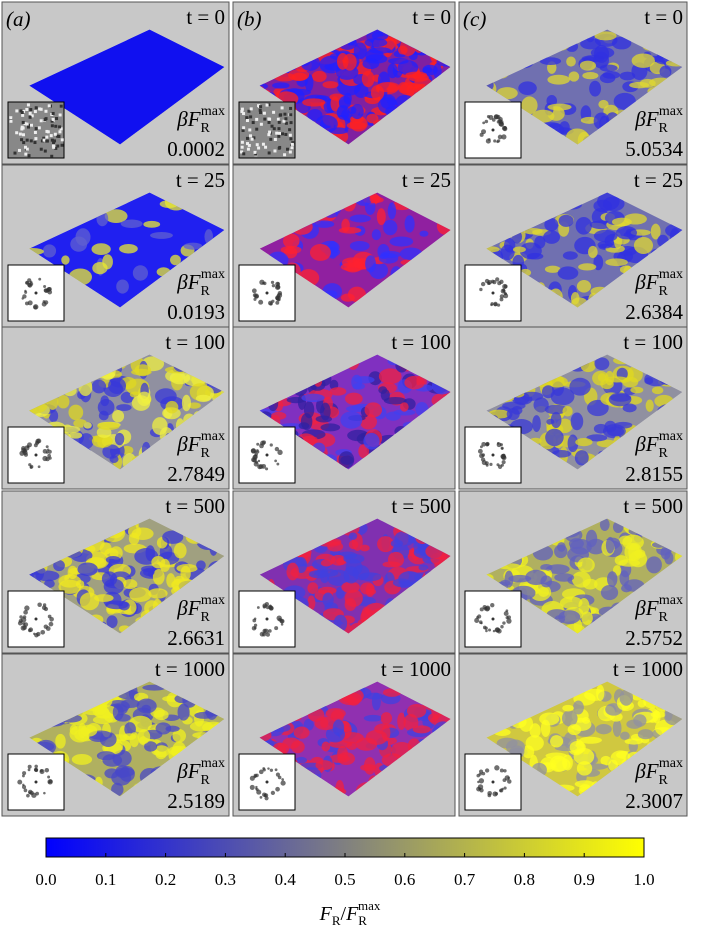 The width and height of the screenshot is (701, 931). I want to click on energy-symbol: βF, so click(188, 608).